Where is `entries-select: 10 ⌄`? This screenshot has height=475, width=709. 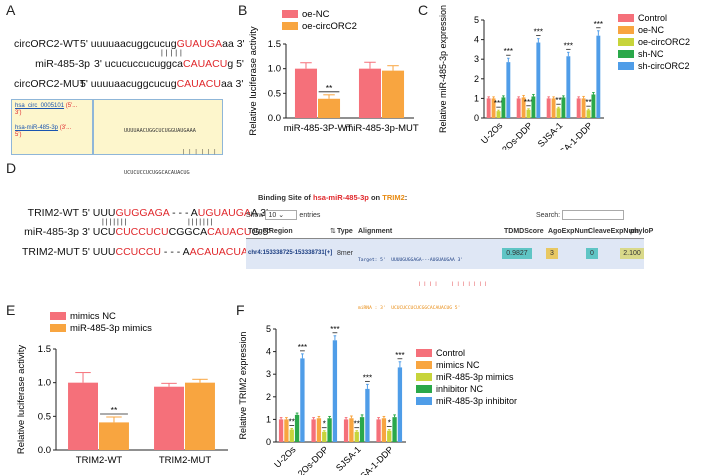
entries-select: 10 ⌄ is located at coordinates (281, 215).